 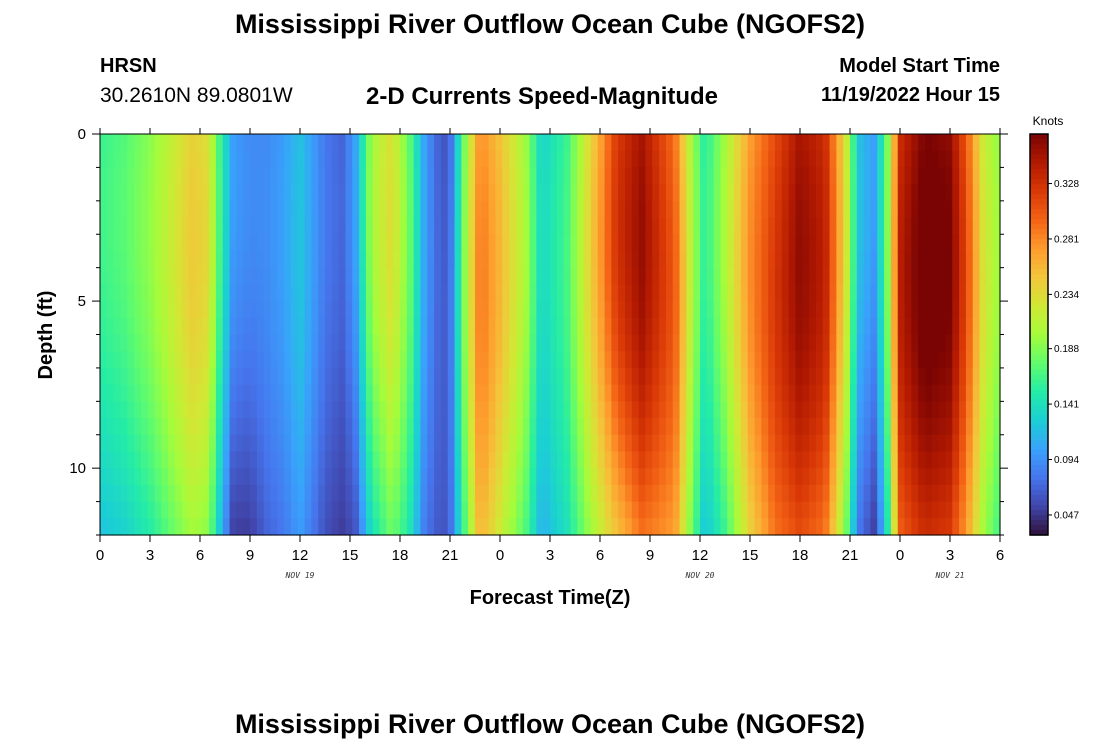 I want to click on day-label: NOV 19, so click(x=300, y=575).